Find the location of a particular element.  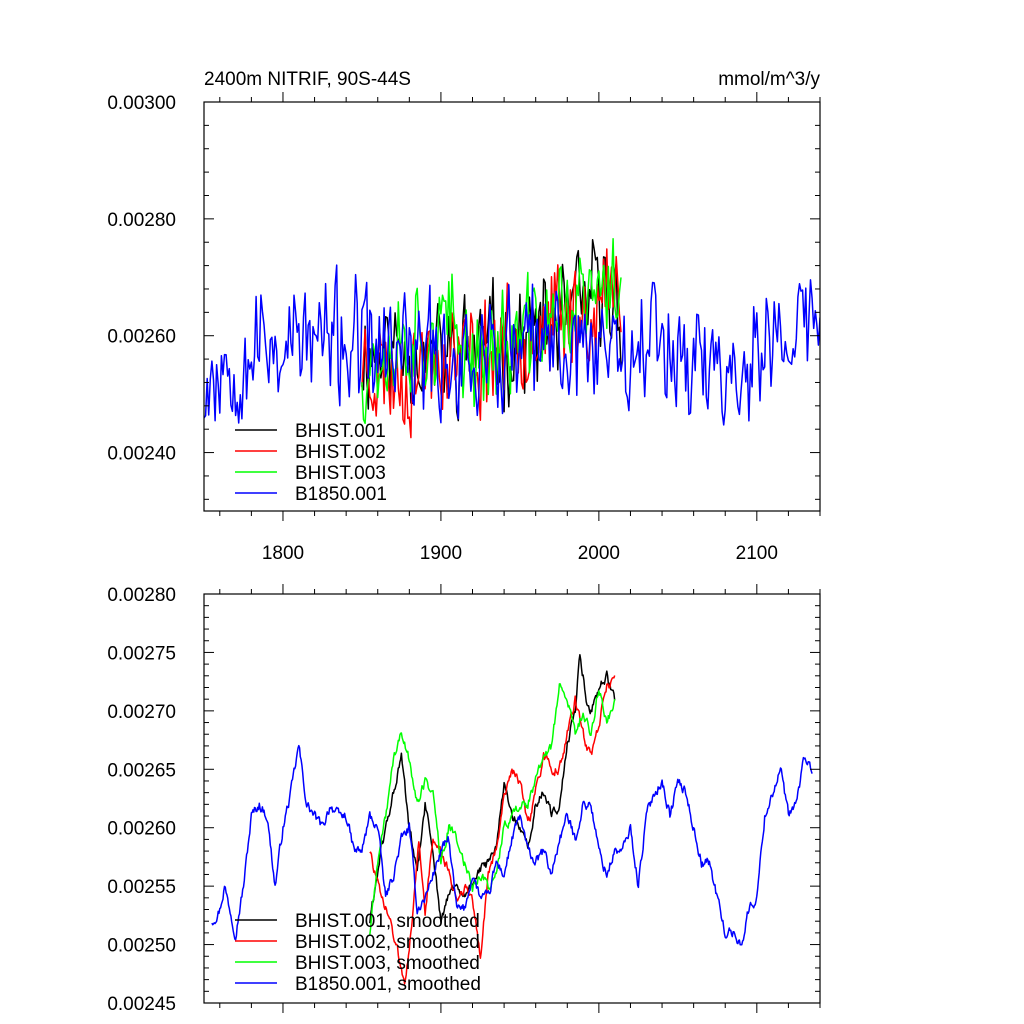

legend-label: BHIST.002, smoothed is located at coordinates (387, 942).